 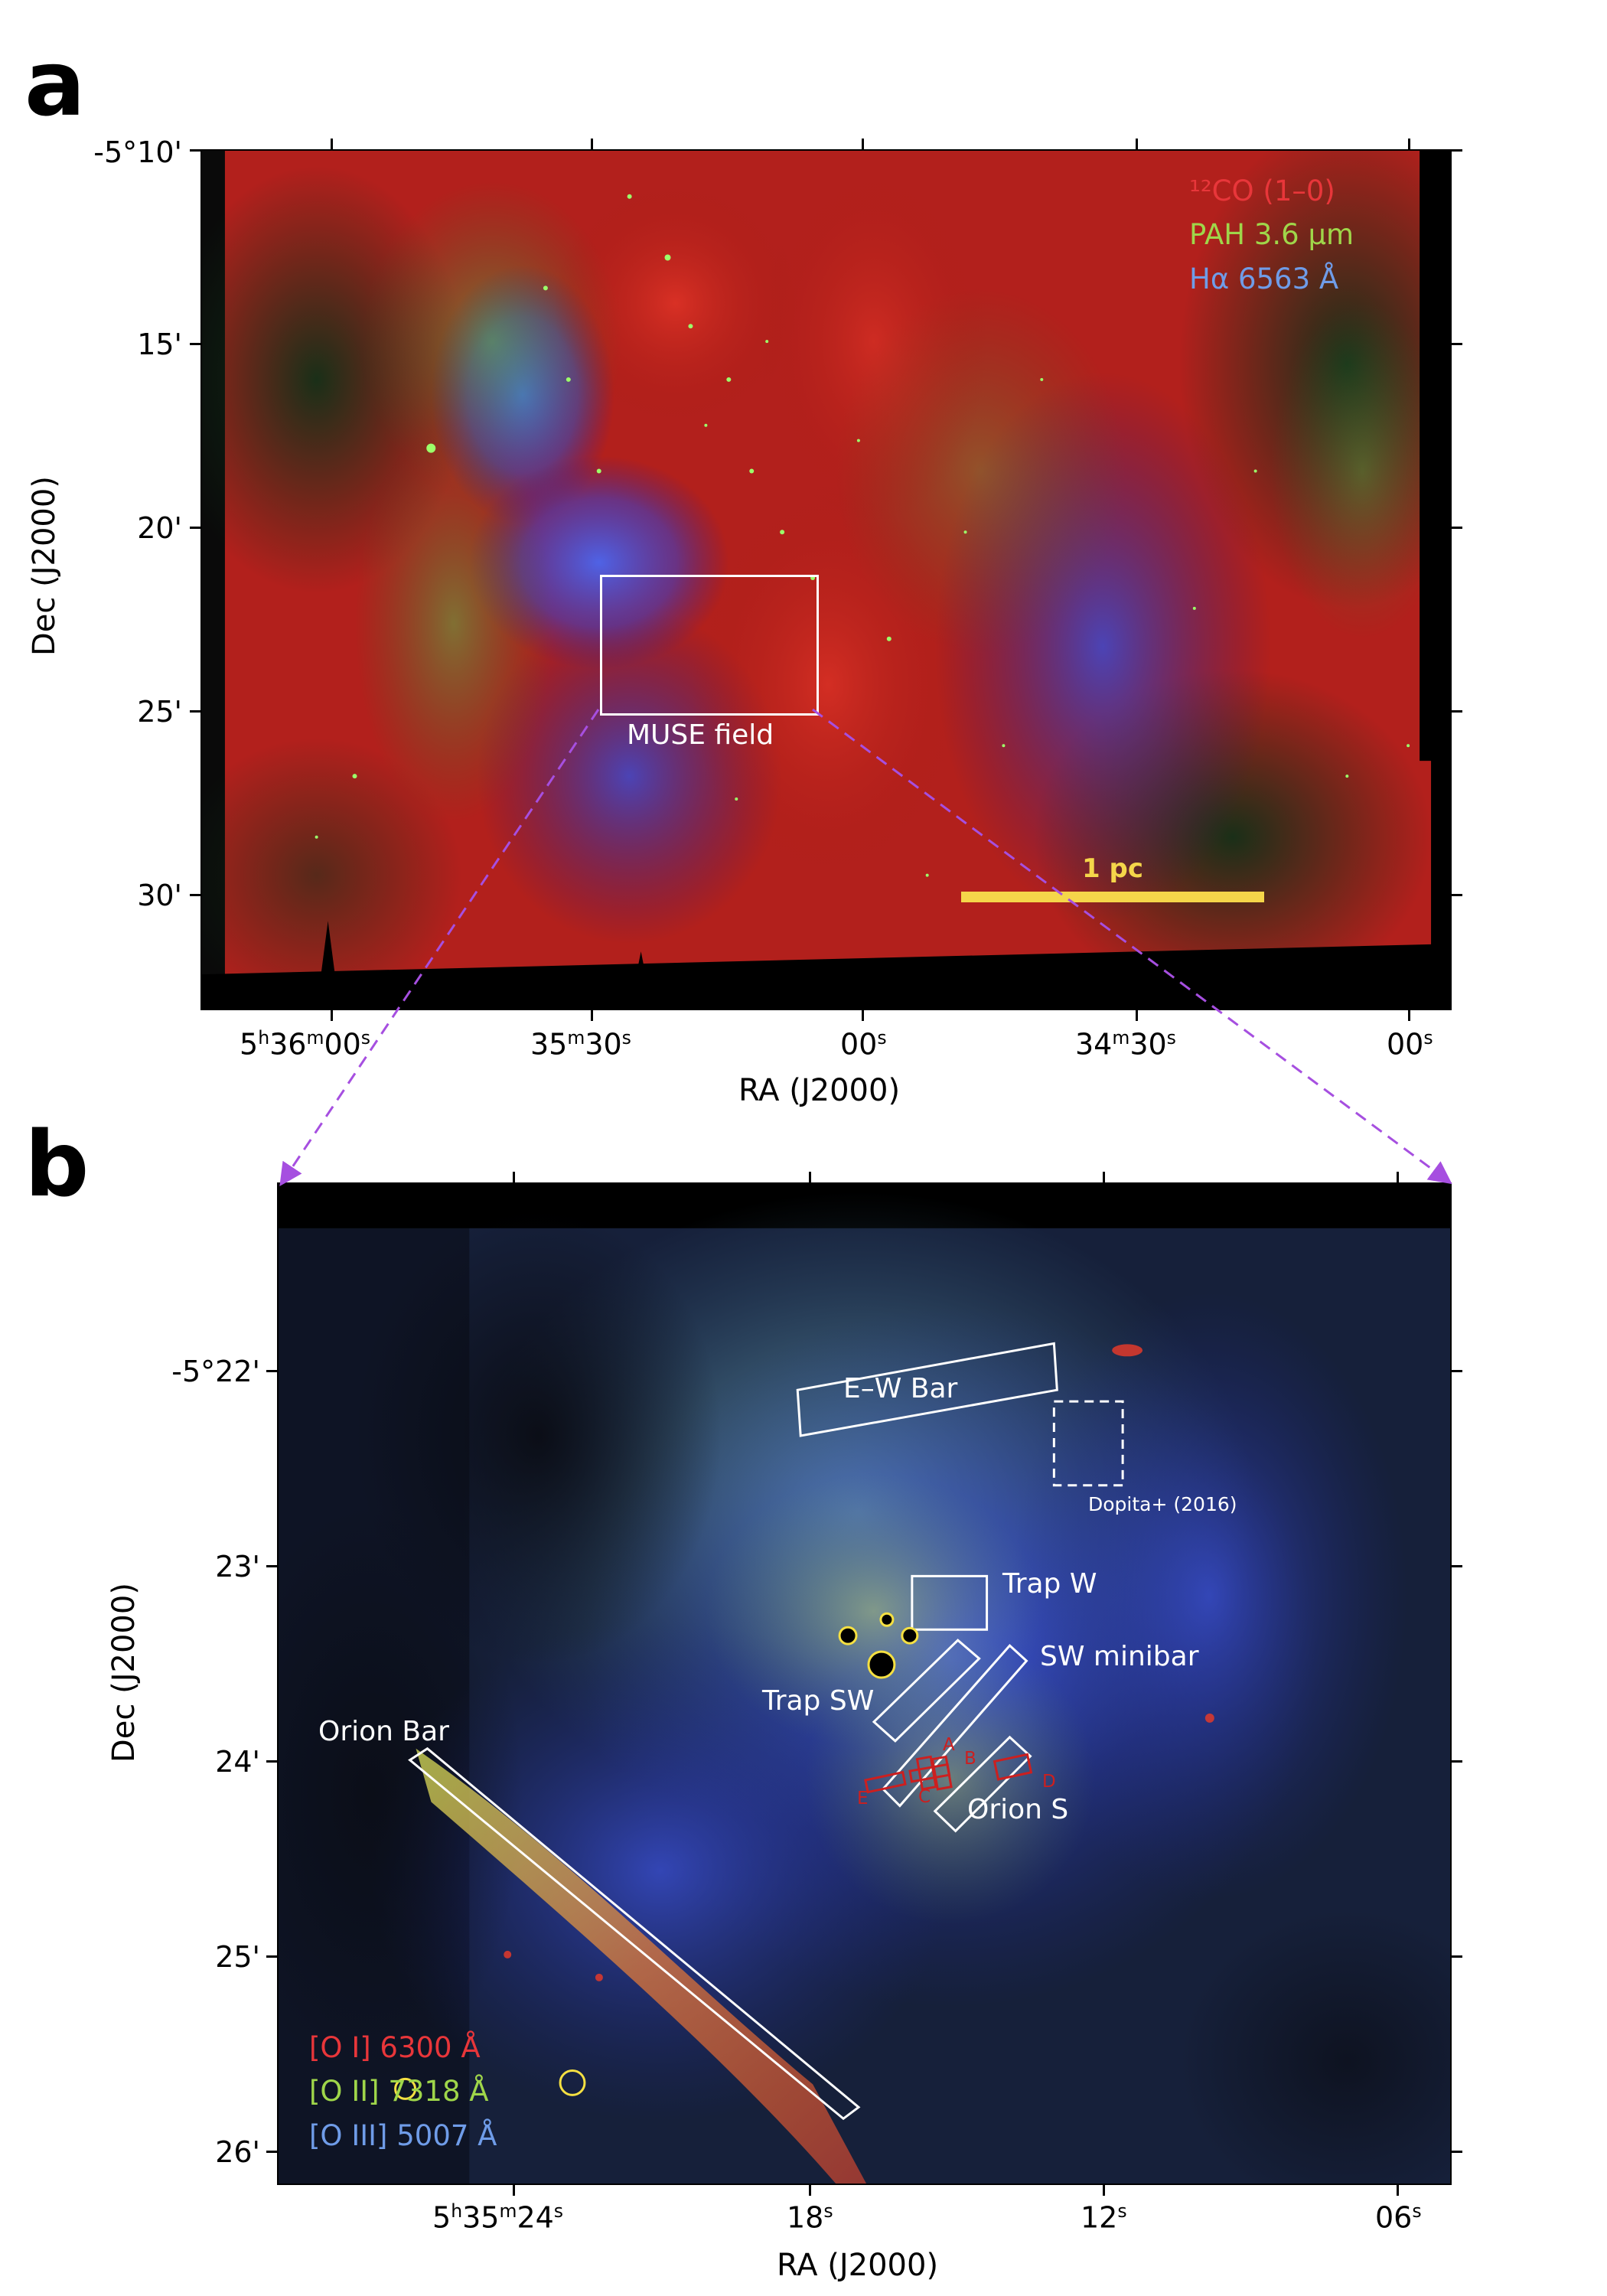 What do you see at coordinates (159, 895) in the screenshot?
I see `panel-a-ytick-label: 30'` at bounding box center [159, 895].